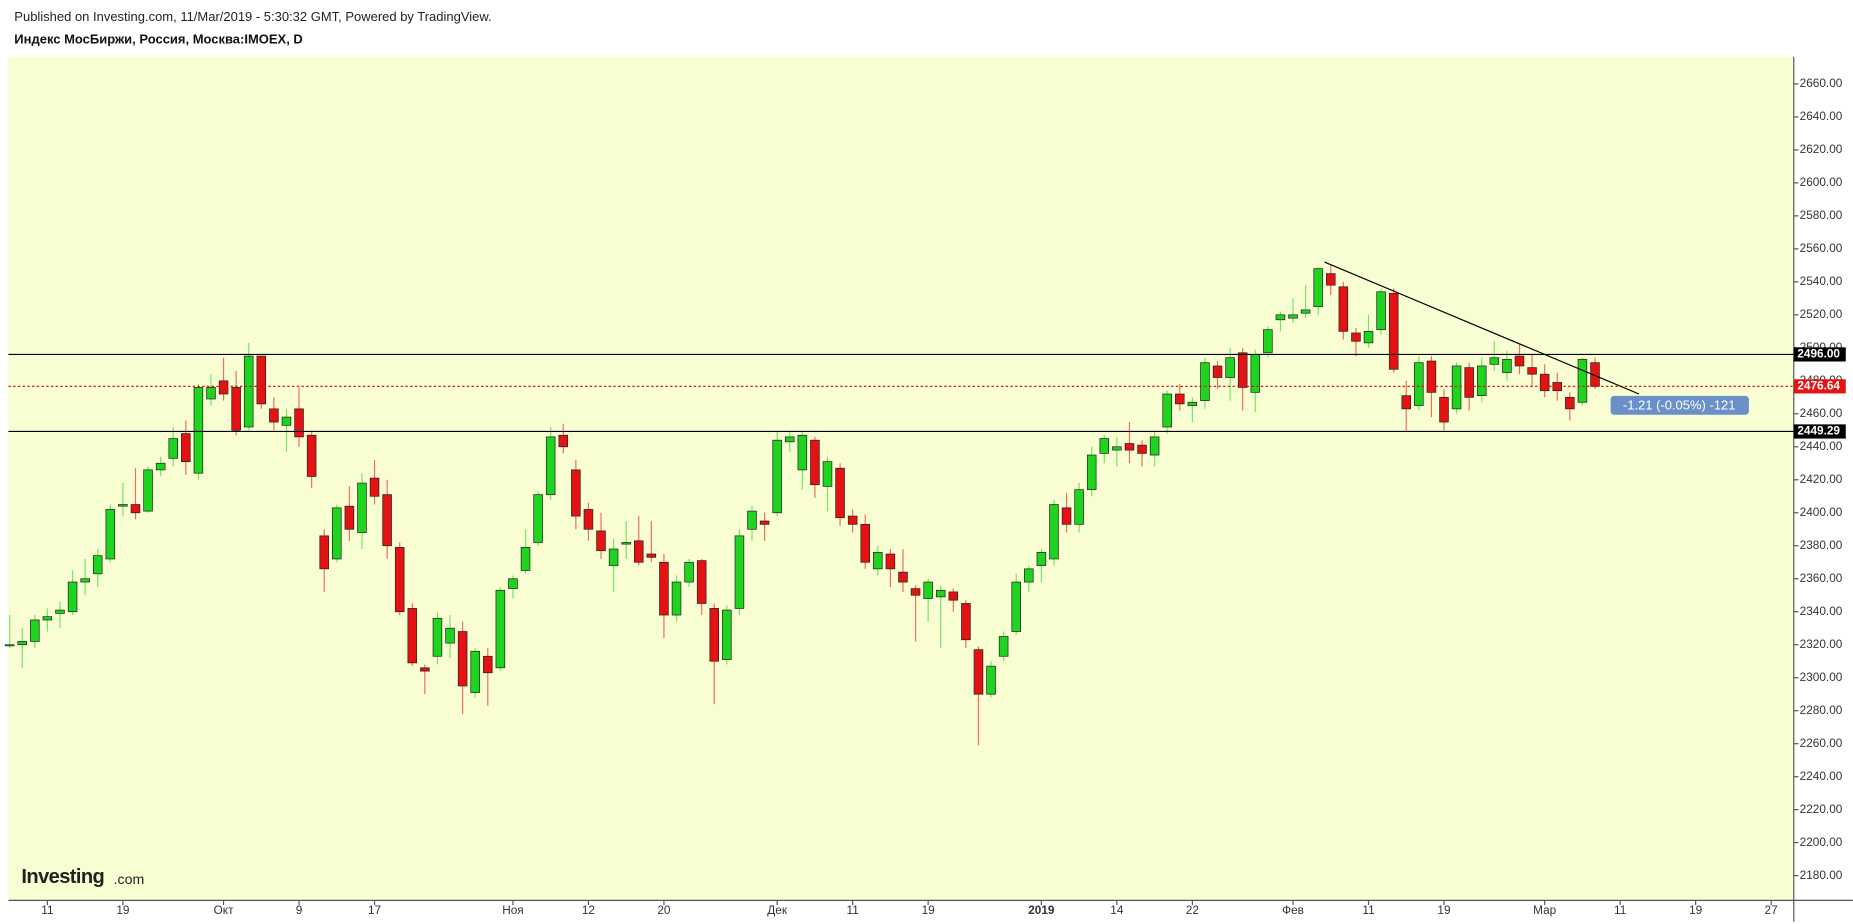  What do you see at coordinates (1482, 328) in the screenshot?
I see `trendline` at bounding box center [1482, 328].